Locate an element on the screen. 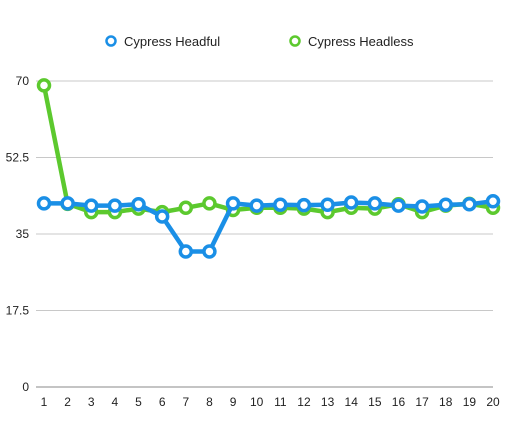 The height and width of the screenshot is (438, 519). x-tick-label: 17 is located at coordinates (422, 402).